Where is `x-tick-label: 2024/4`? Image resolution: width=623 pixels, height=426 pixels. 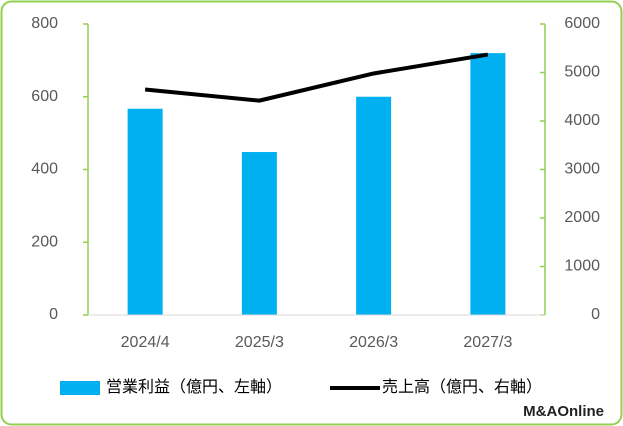 x-tick-label: 2024/4 is located at coordinates (145, 342).